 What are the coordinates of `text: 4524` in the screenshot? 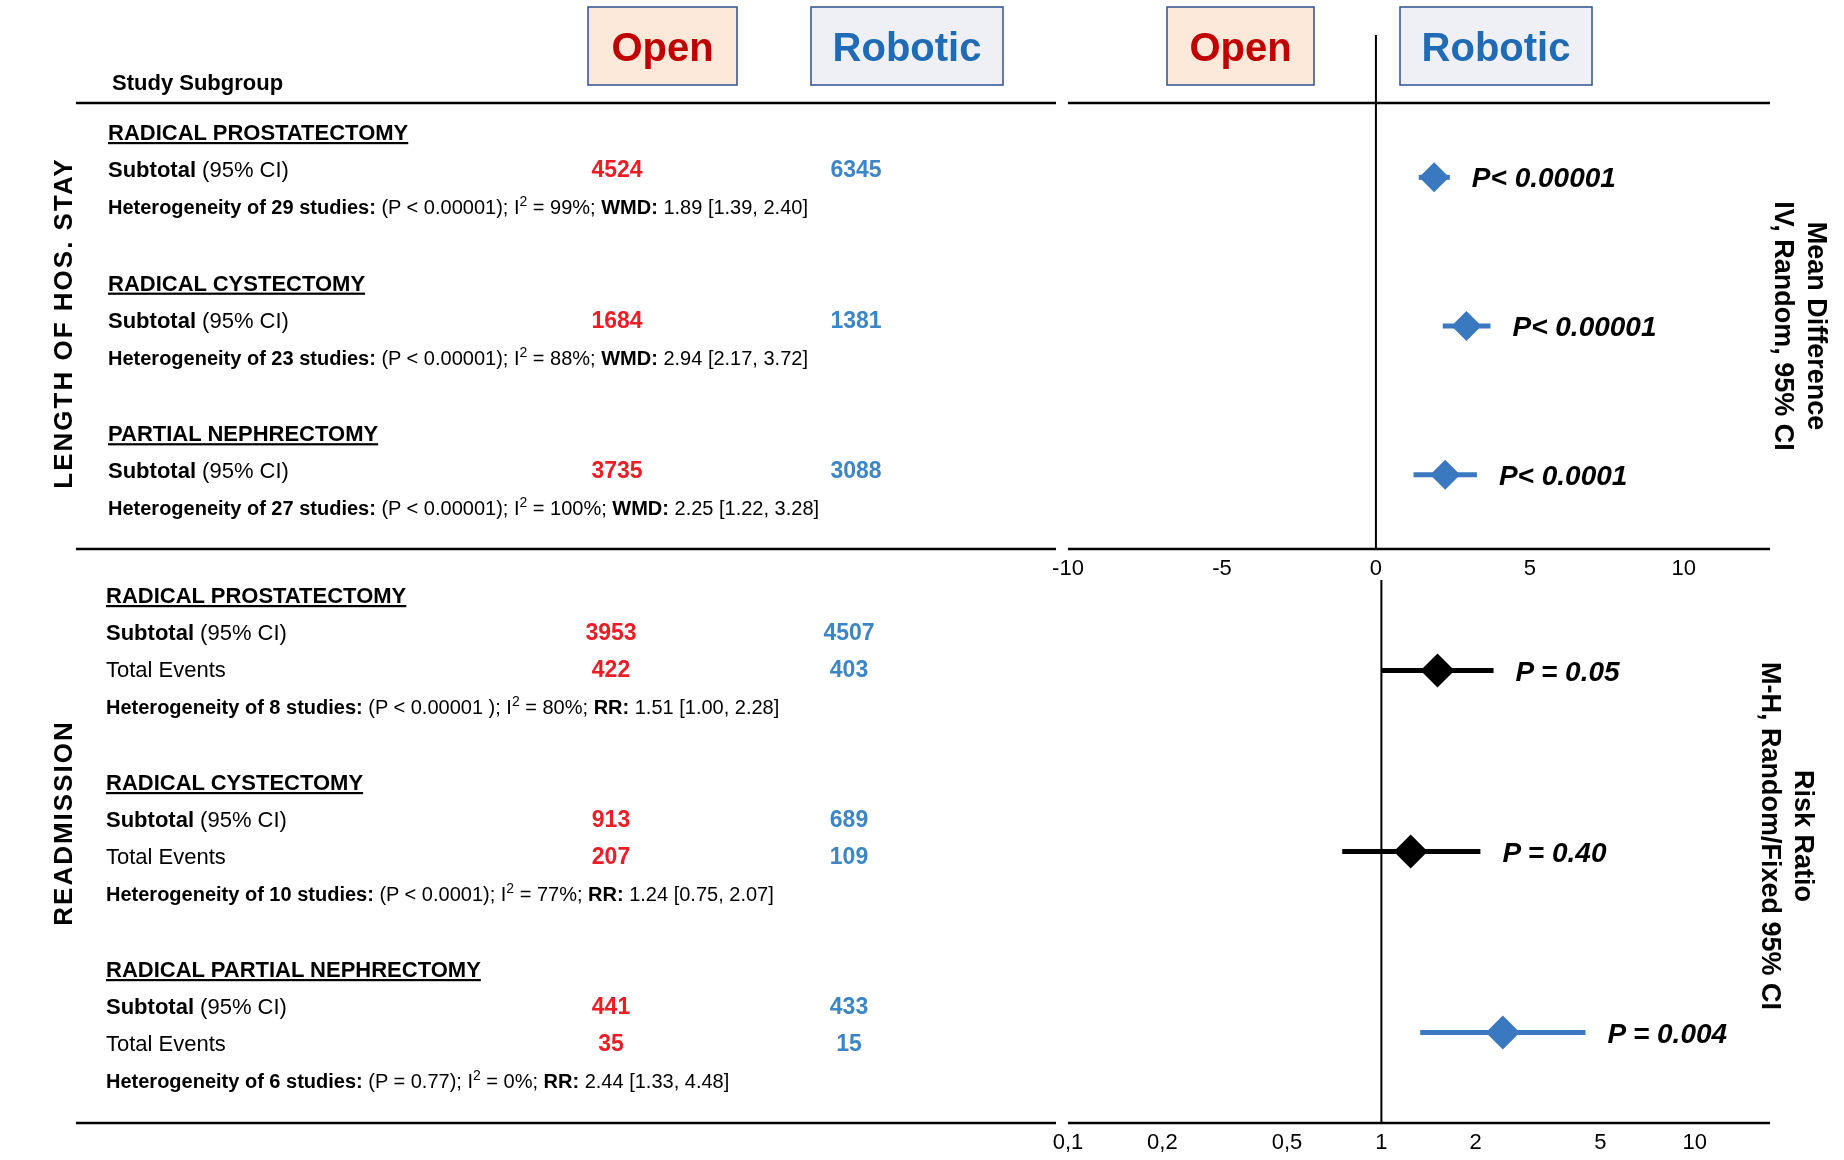 It's located at (617, 169).